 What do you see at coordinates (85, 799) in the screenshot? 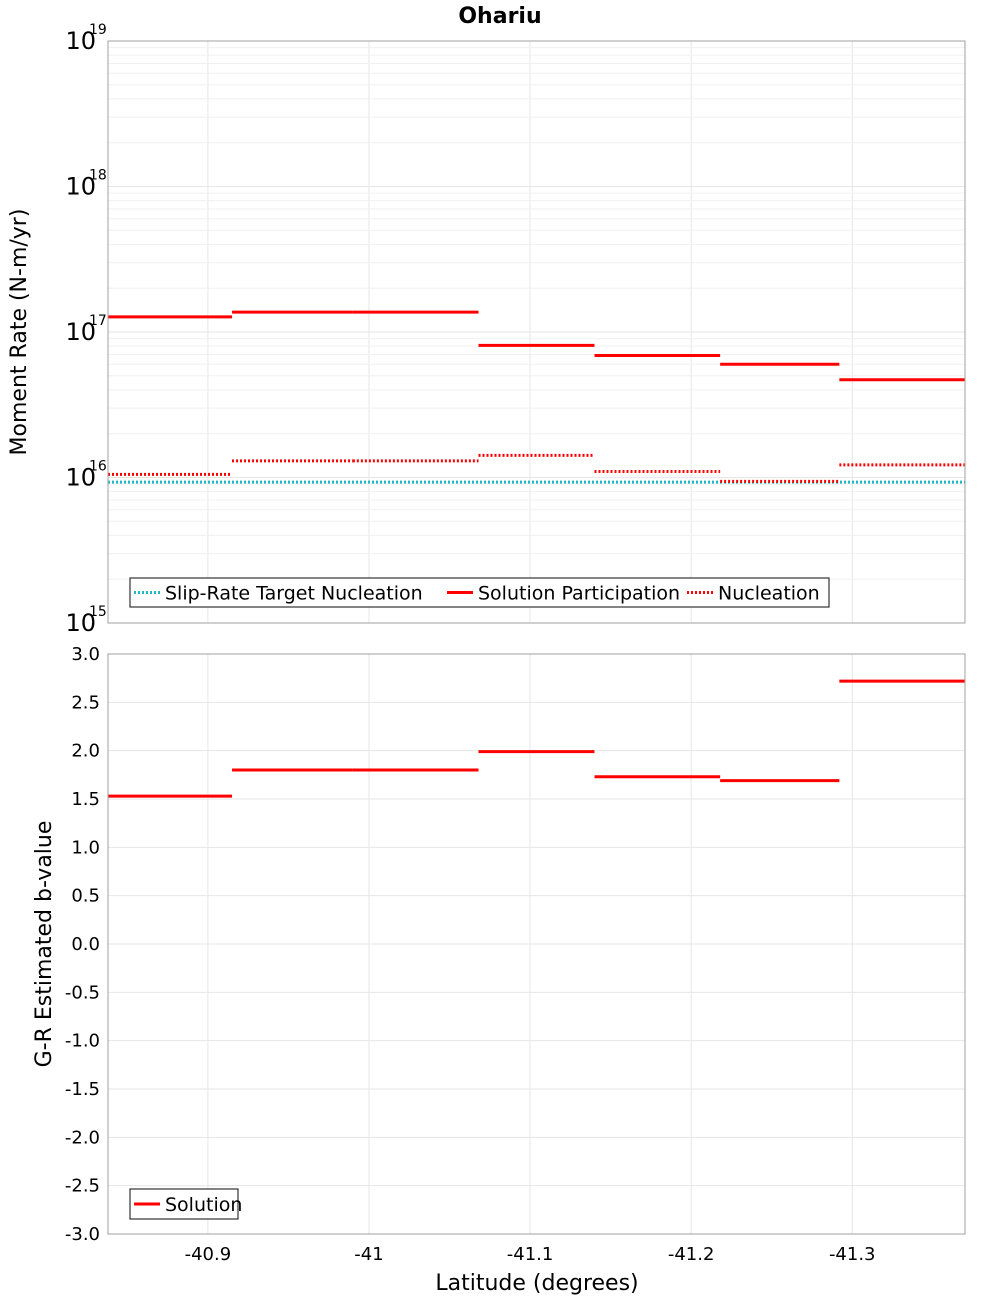
I see `y-tick-label: 1.5` at bounding box center [85, 799].